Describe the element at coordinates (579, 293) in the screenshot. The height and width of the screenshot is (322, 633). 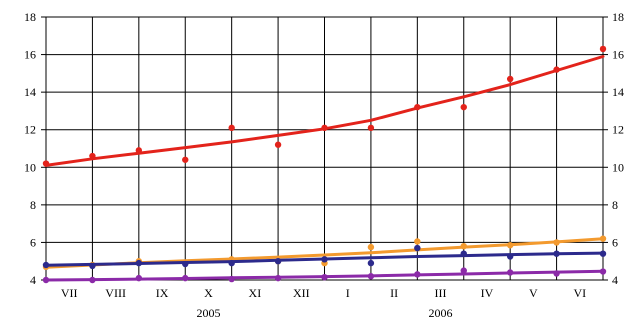
I see `x-category-label: VI` at that location.